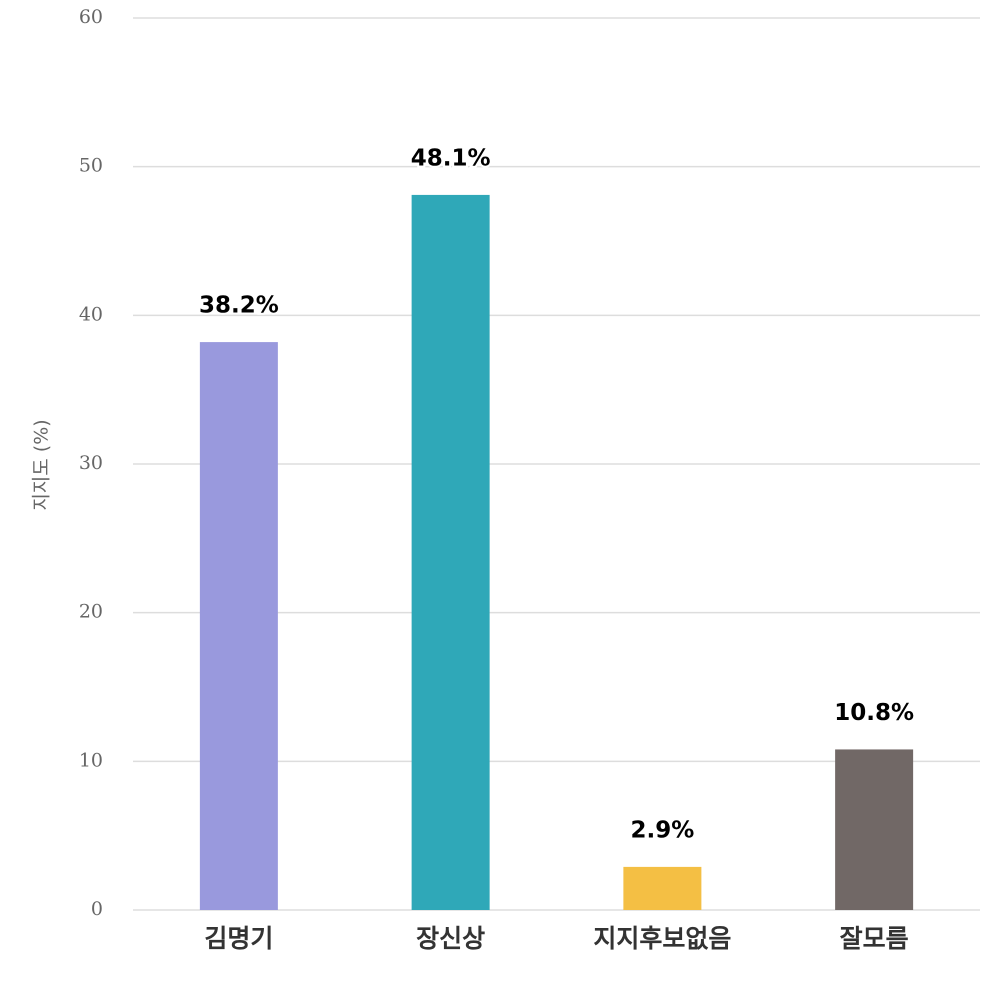 This screenshot has height=1000, width=1000. I want to click on value-label: 48.1%, so click(451, 158).